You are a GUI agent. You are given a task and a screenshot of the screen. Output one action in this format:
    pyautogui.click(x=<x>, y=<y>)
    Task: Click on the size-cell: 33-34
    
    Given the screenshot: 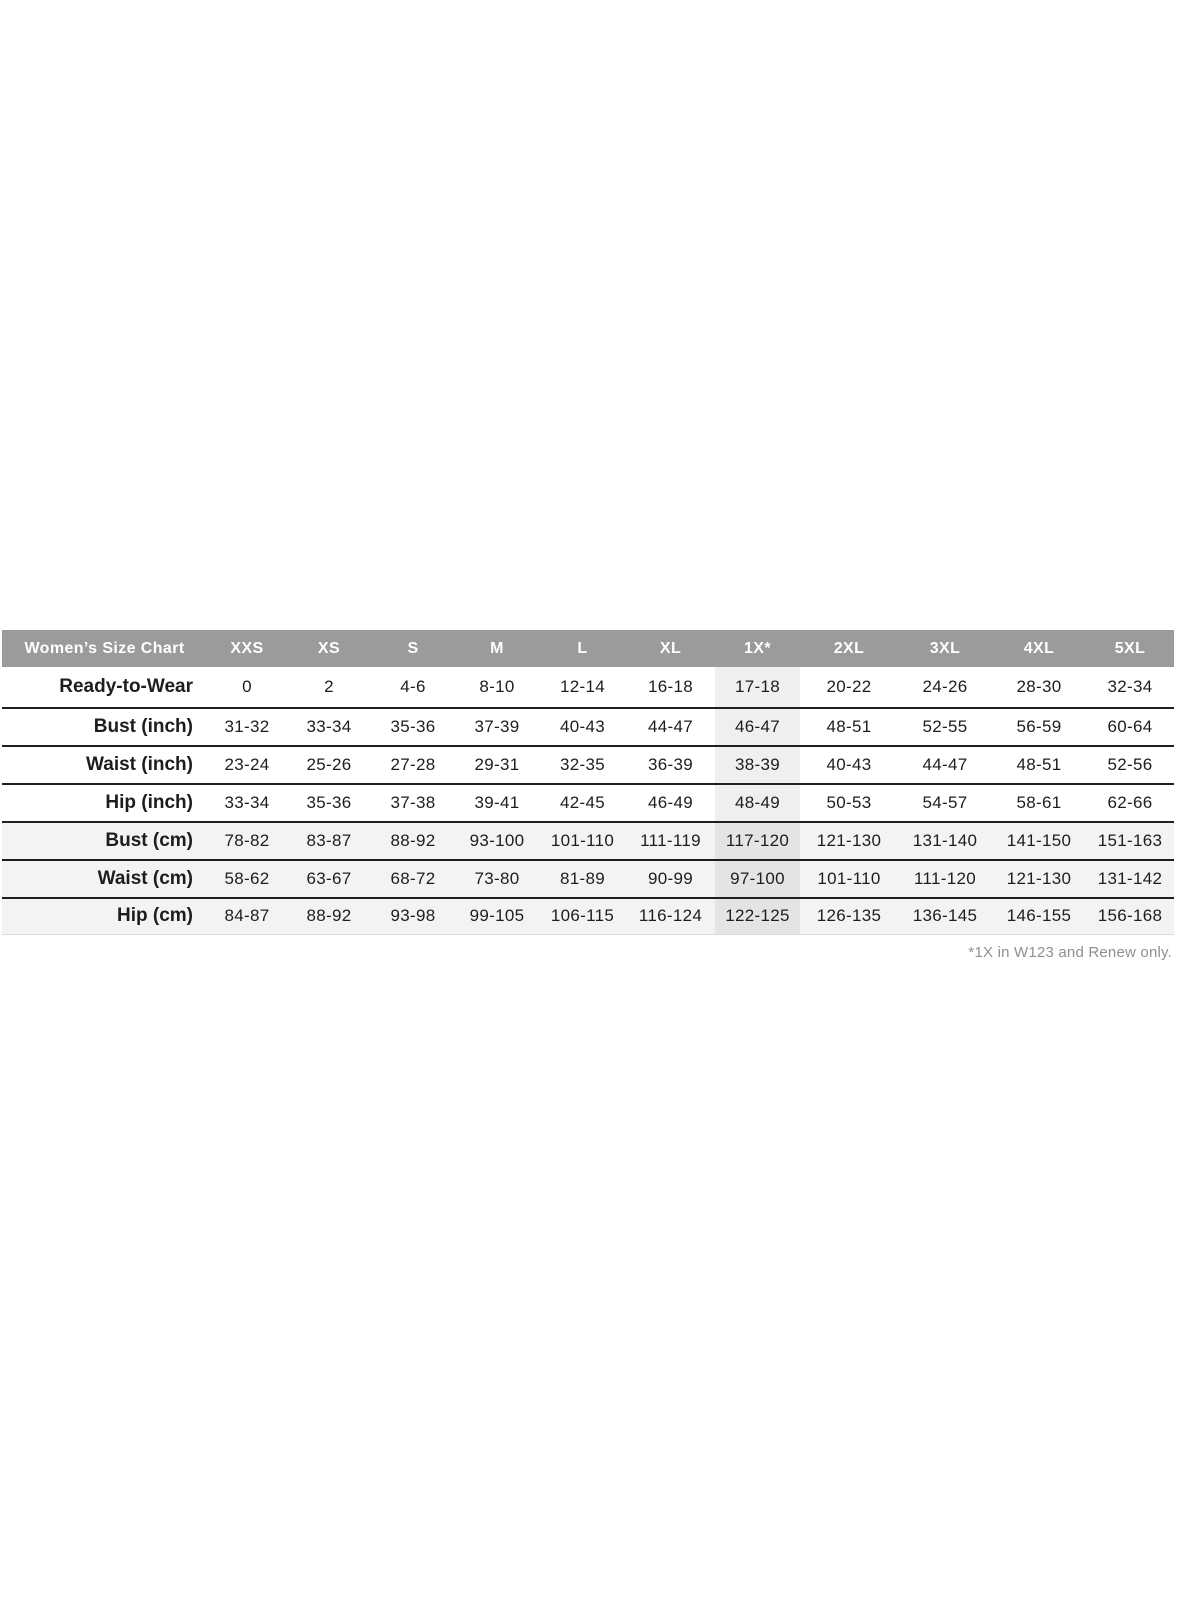 What is the action you would take?
    pyautogui.click(x=247, y=802)
    